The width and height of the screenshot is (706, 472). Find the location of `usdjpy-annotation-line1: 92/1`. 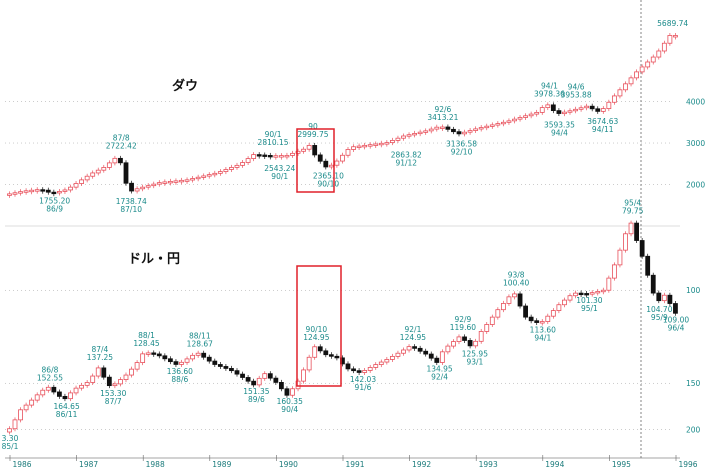

usdjpy-annotation-line1: 92/1 is located at coordinates (413, 329).